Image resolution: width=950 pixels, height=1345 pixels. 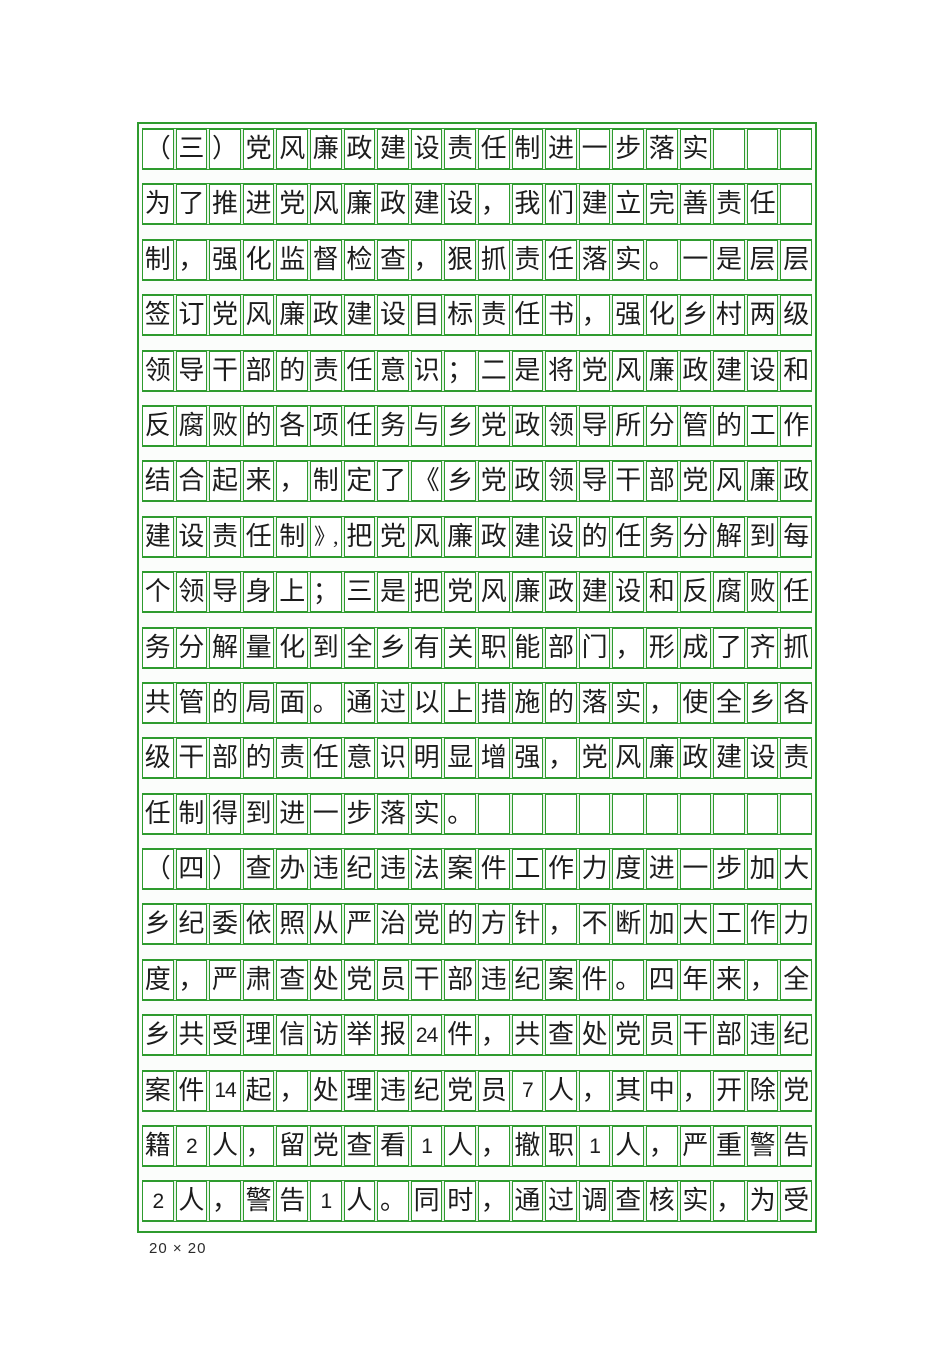 I want to click on char-cell: 和, so click(x=796, y=370).